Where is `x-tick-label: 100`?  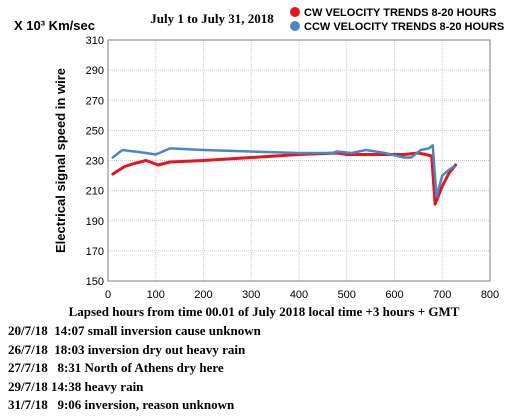
x-tick-label: 100 is located at coordinates (156, 295).